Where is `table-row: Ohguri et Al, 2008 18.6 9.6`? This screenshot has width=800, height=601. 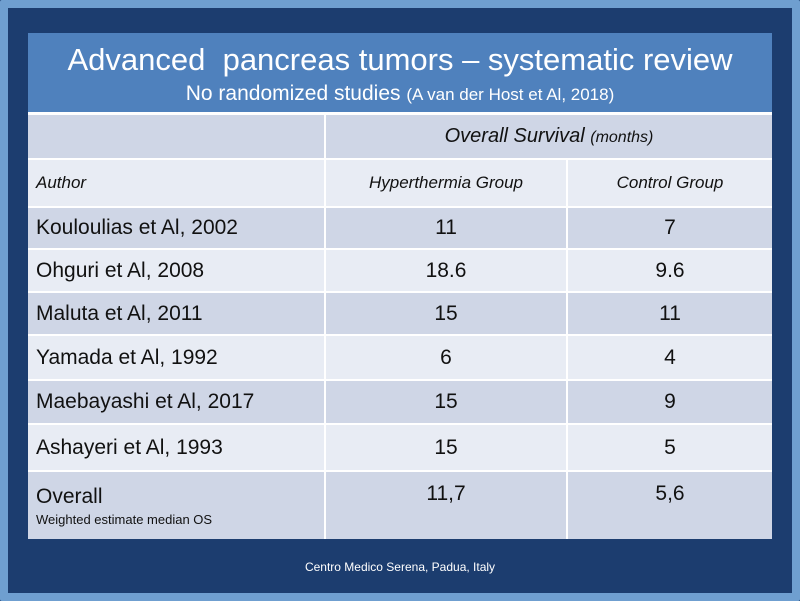
table-row: Ohguri et Al, 2008 18.6 9.6 is located at coordinates (400, 271).